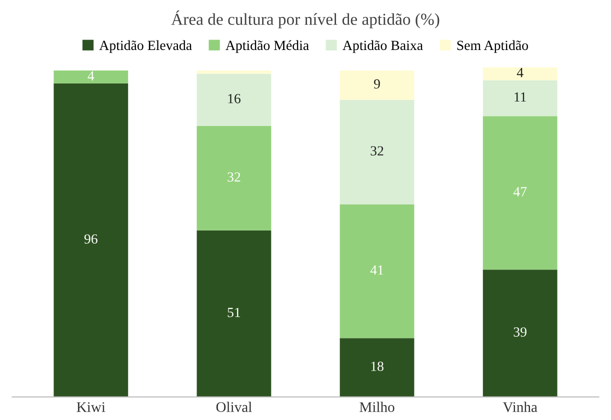  I want to click on x-tick-label: Milho, so click(377, 407).